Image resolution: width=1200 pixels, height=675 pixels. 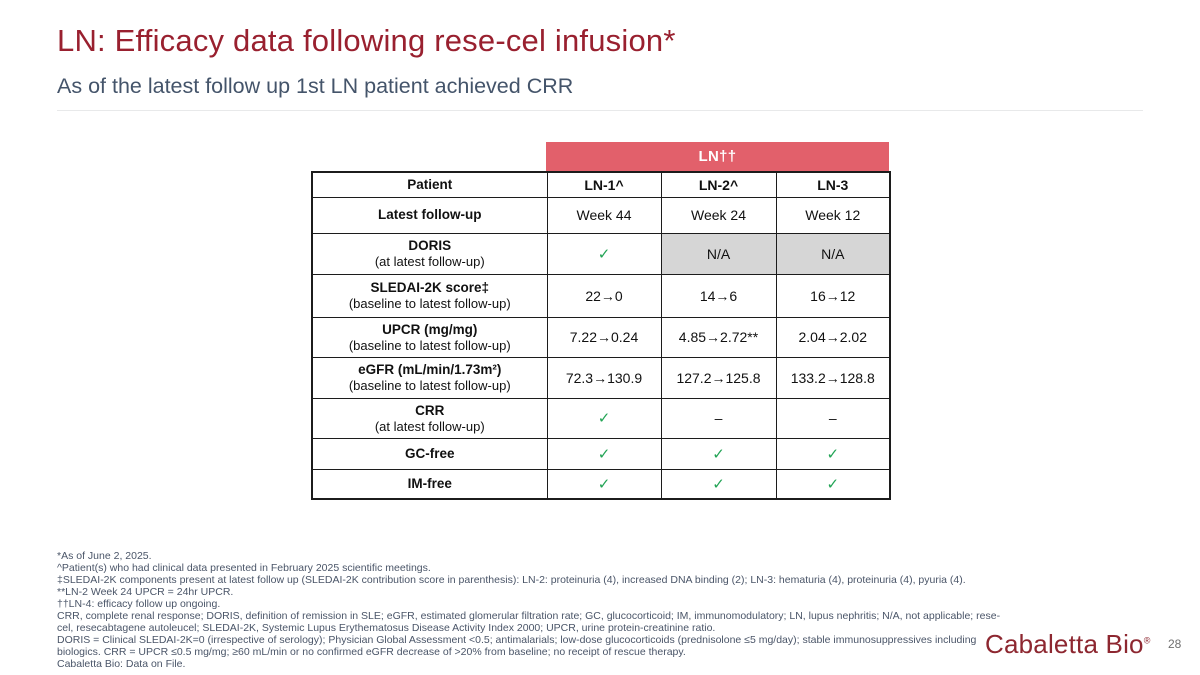 I want to click on table-row-gc-free: GC-free ✓ ✓ ✓, so click(x=601, y=453).